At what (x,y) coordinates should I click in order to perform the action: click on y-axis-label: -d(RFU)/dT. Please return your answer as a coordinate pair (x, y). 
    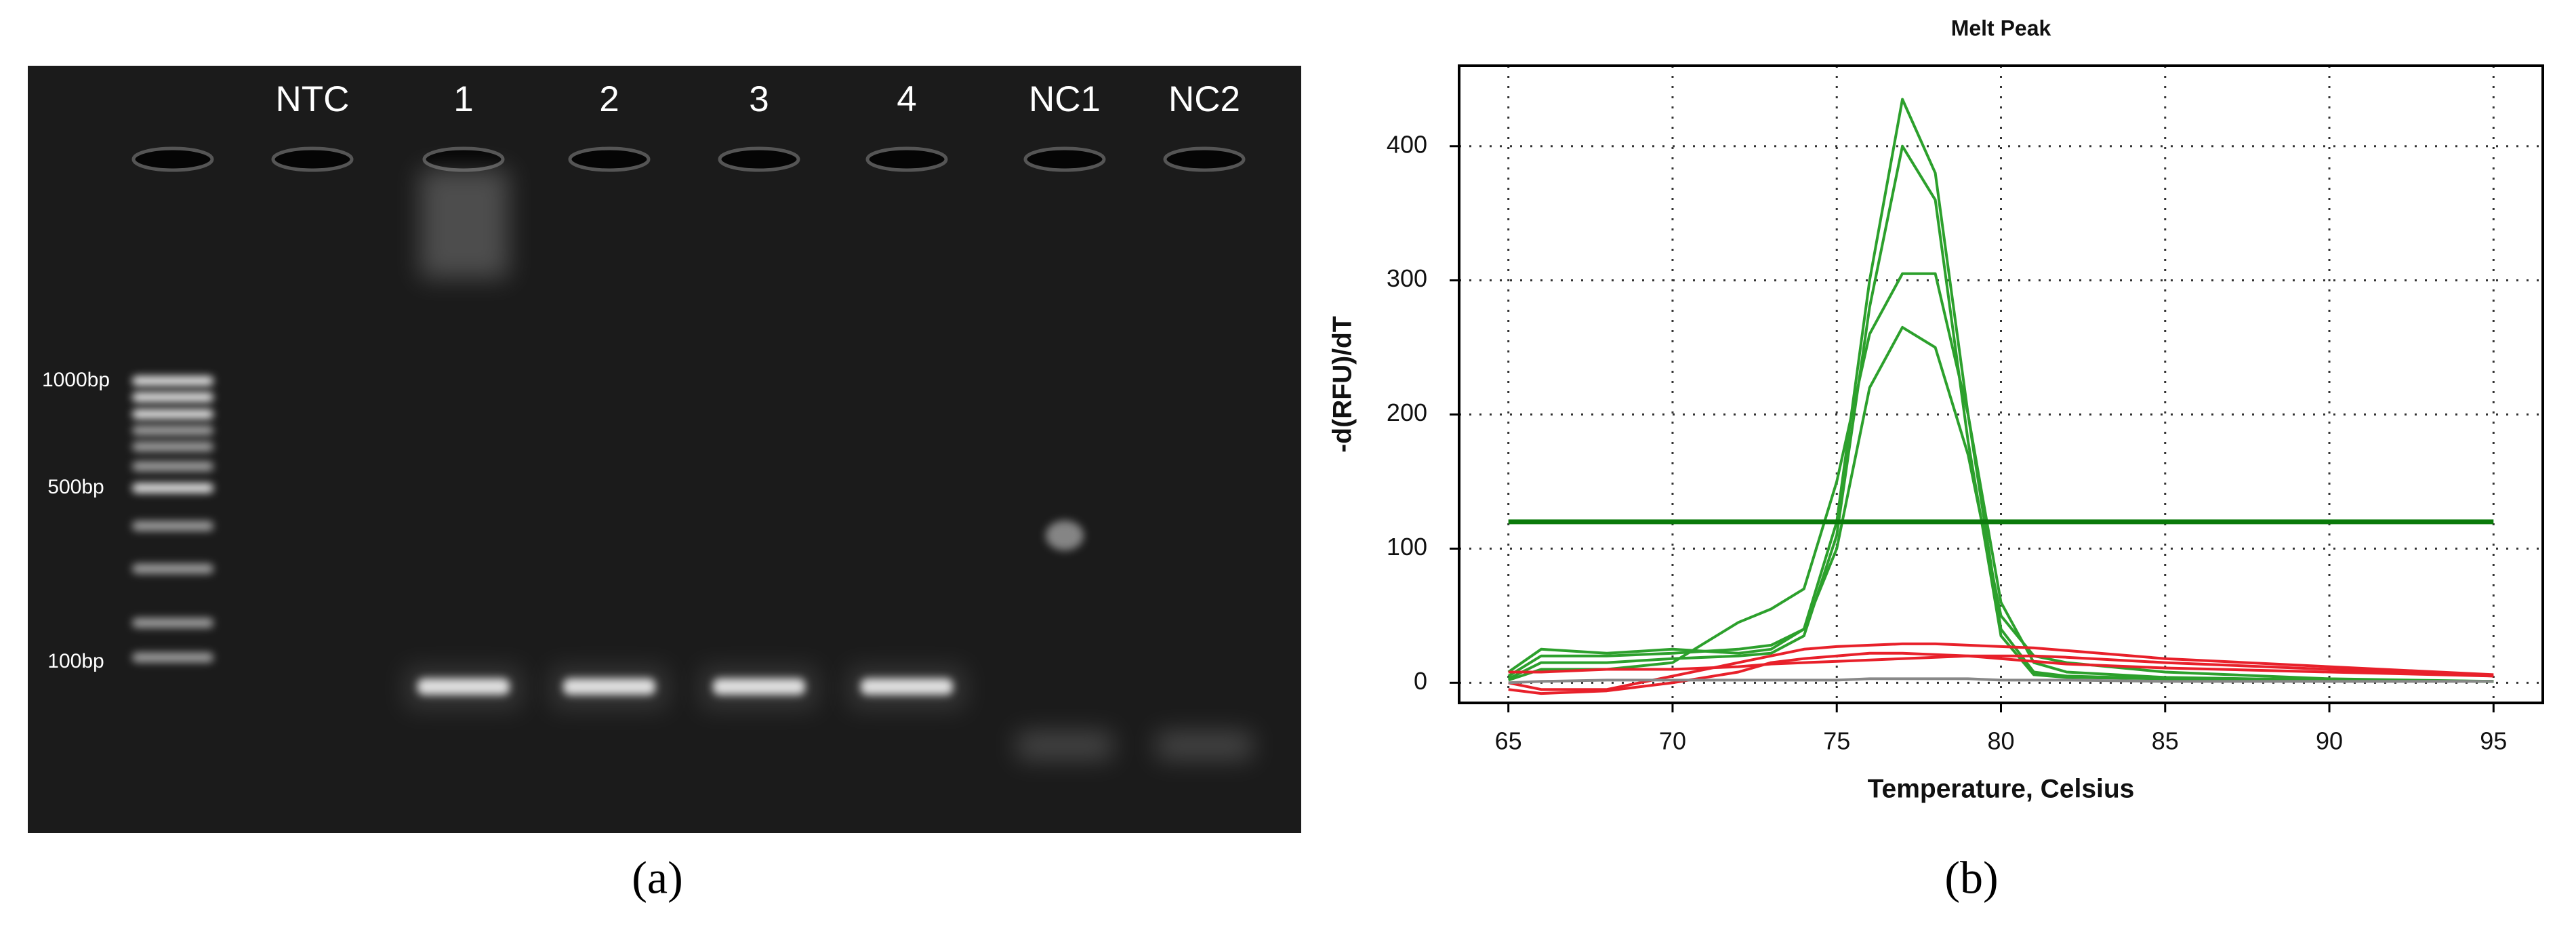
    Looking at the image, I should click on (1343, 384).